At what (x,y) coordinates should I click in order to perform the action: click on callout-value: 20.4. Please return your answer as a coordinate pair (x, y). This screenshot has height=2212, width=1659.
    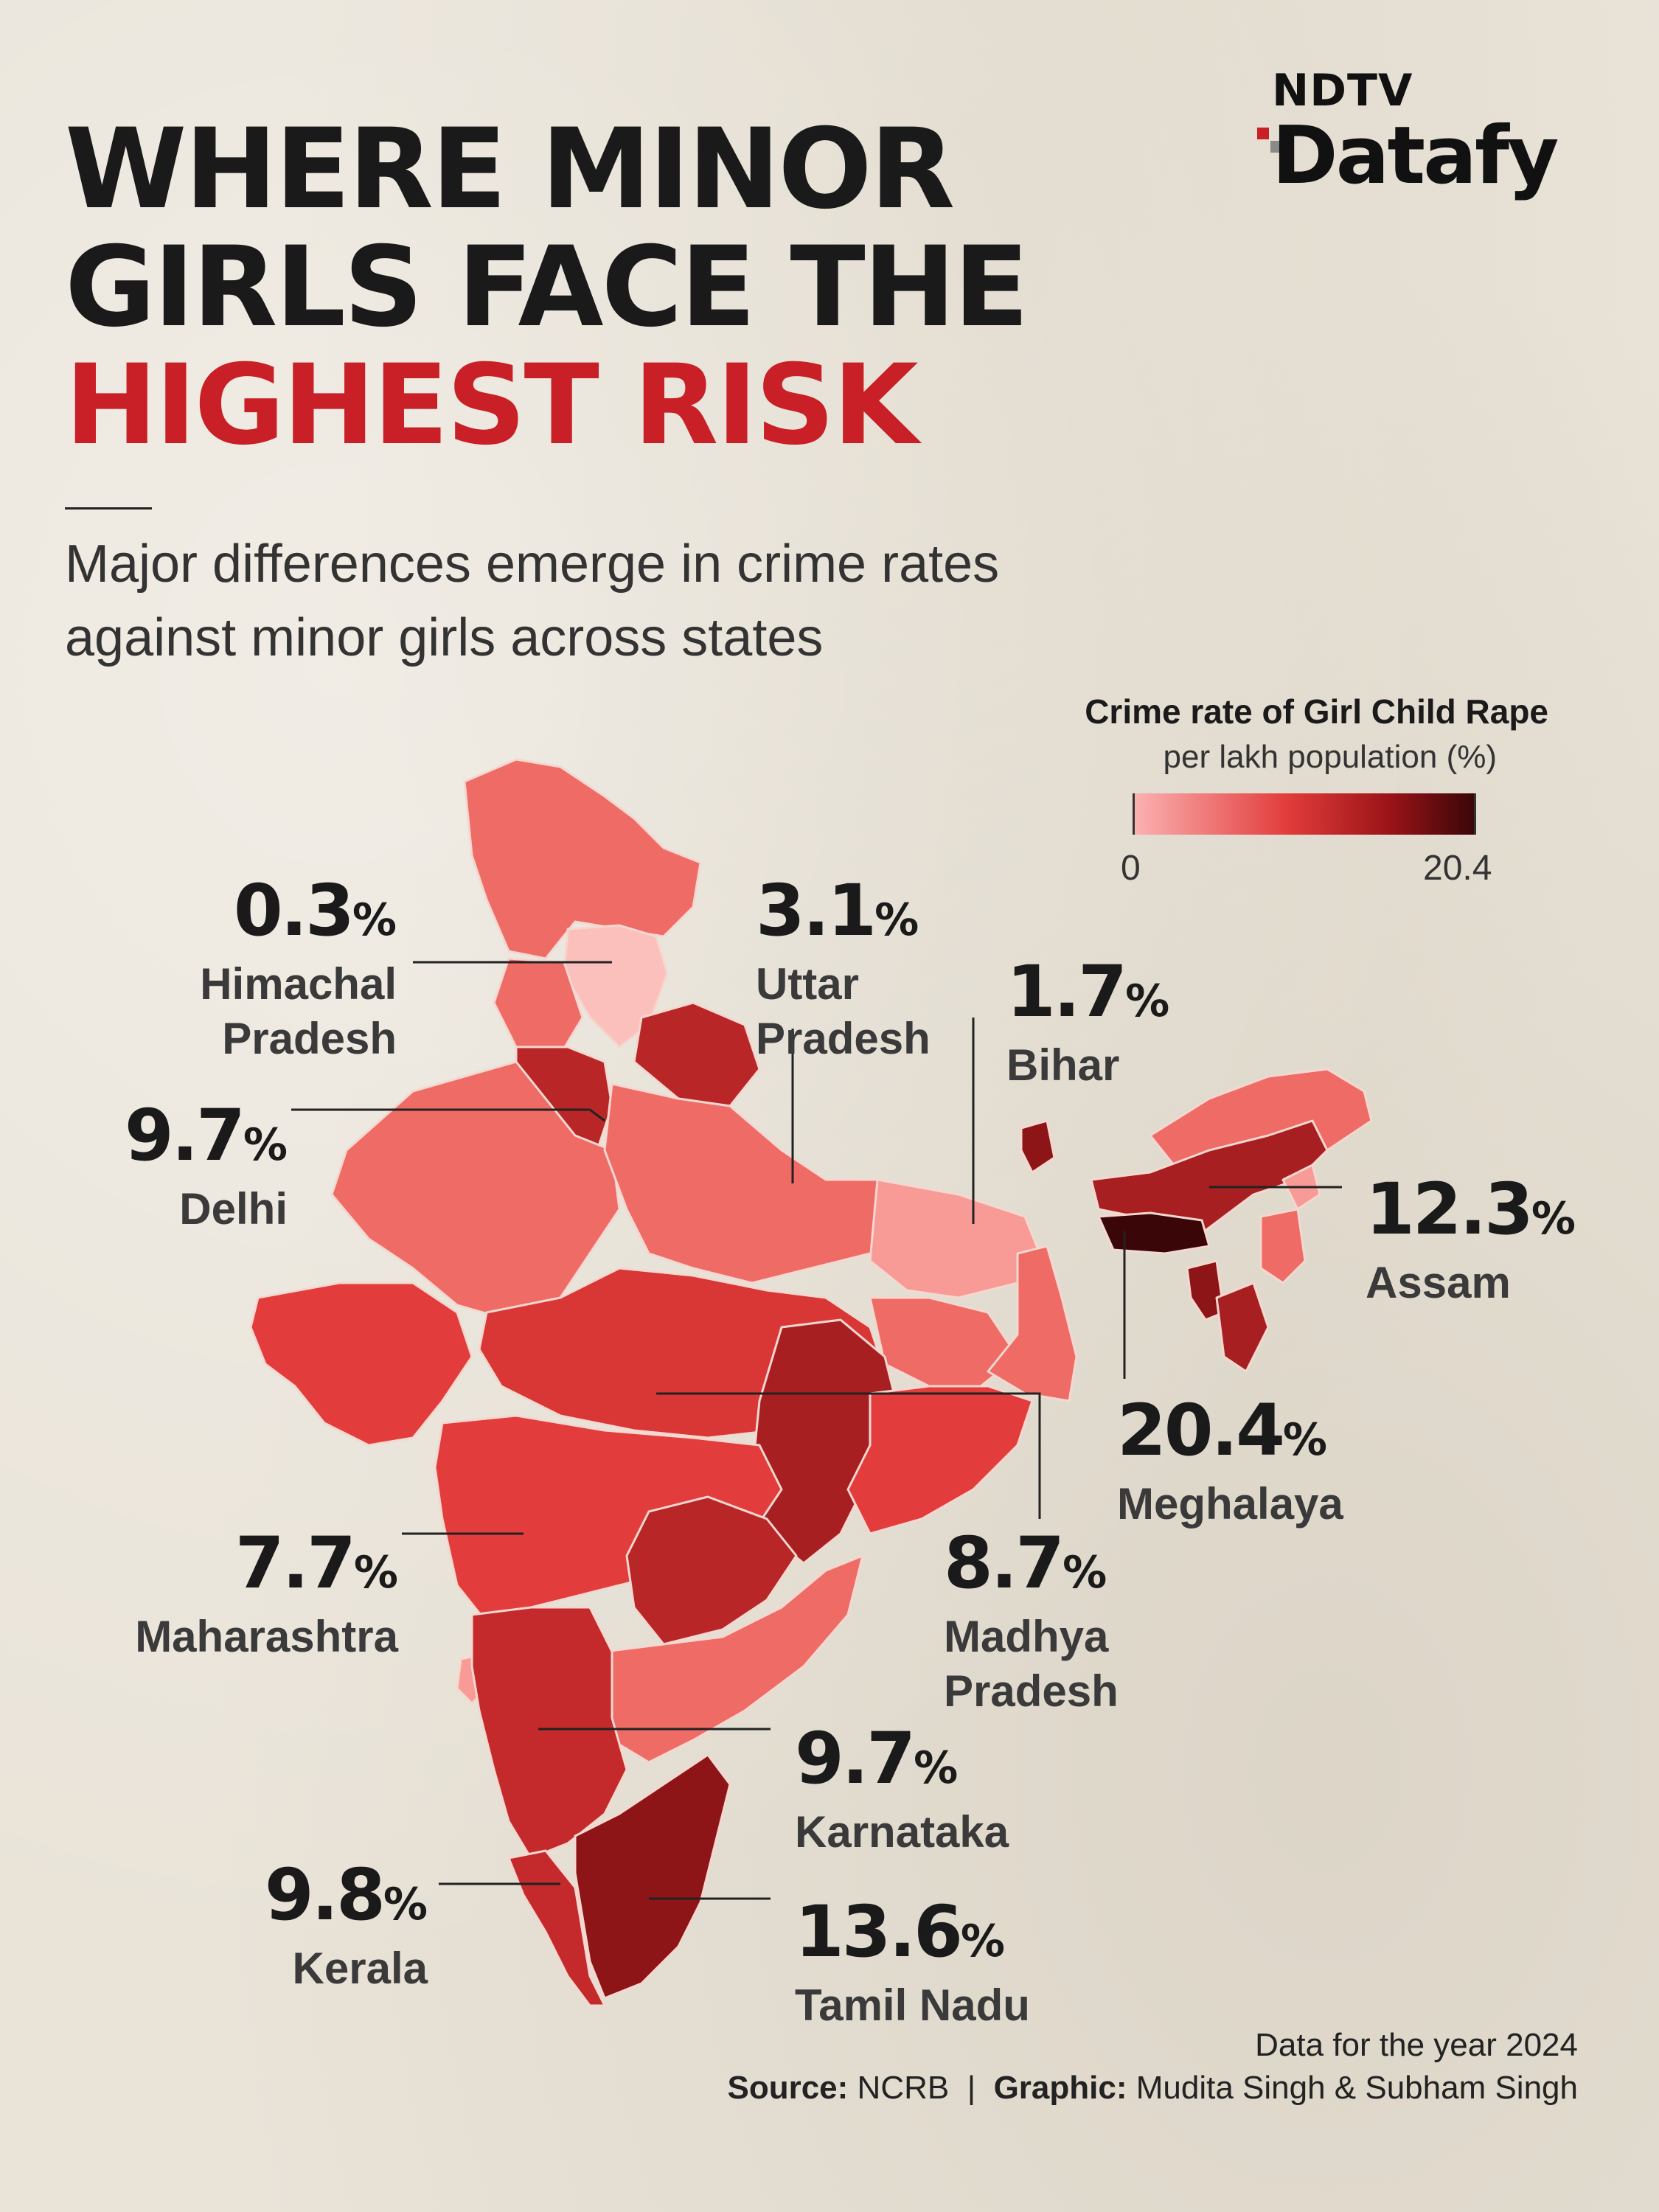
    Looking at the image, I should click on (1201, 1430).